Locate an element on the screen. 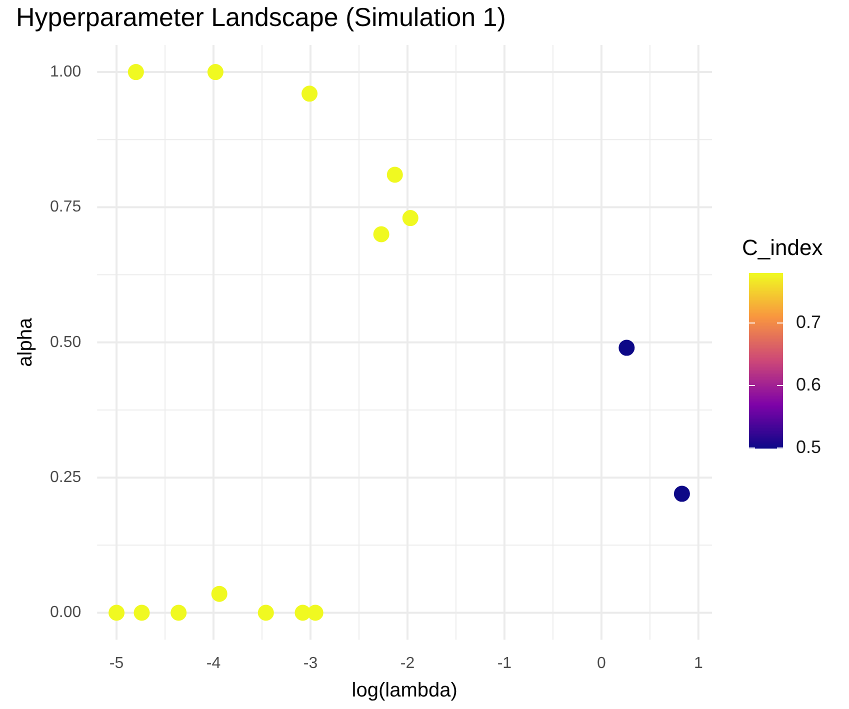 The image size is (849, 709). y-tick-label: 1.00 is located at coordinates (66, 71).